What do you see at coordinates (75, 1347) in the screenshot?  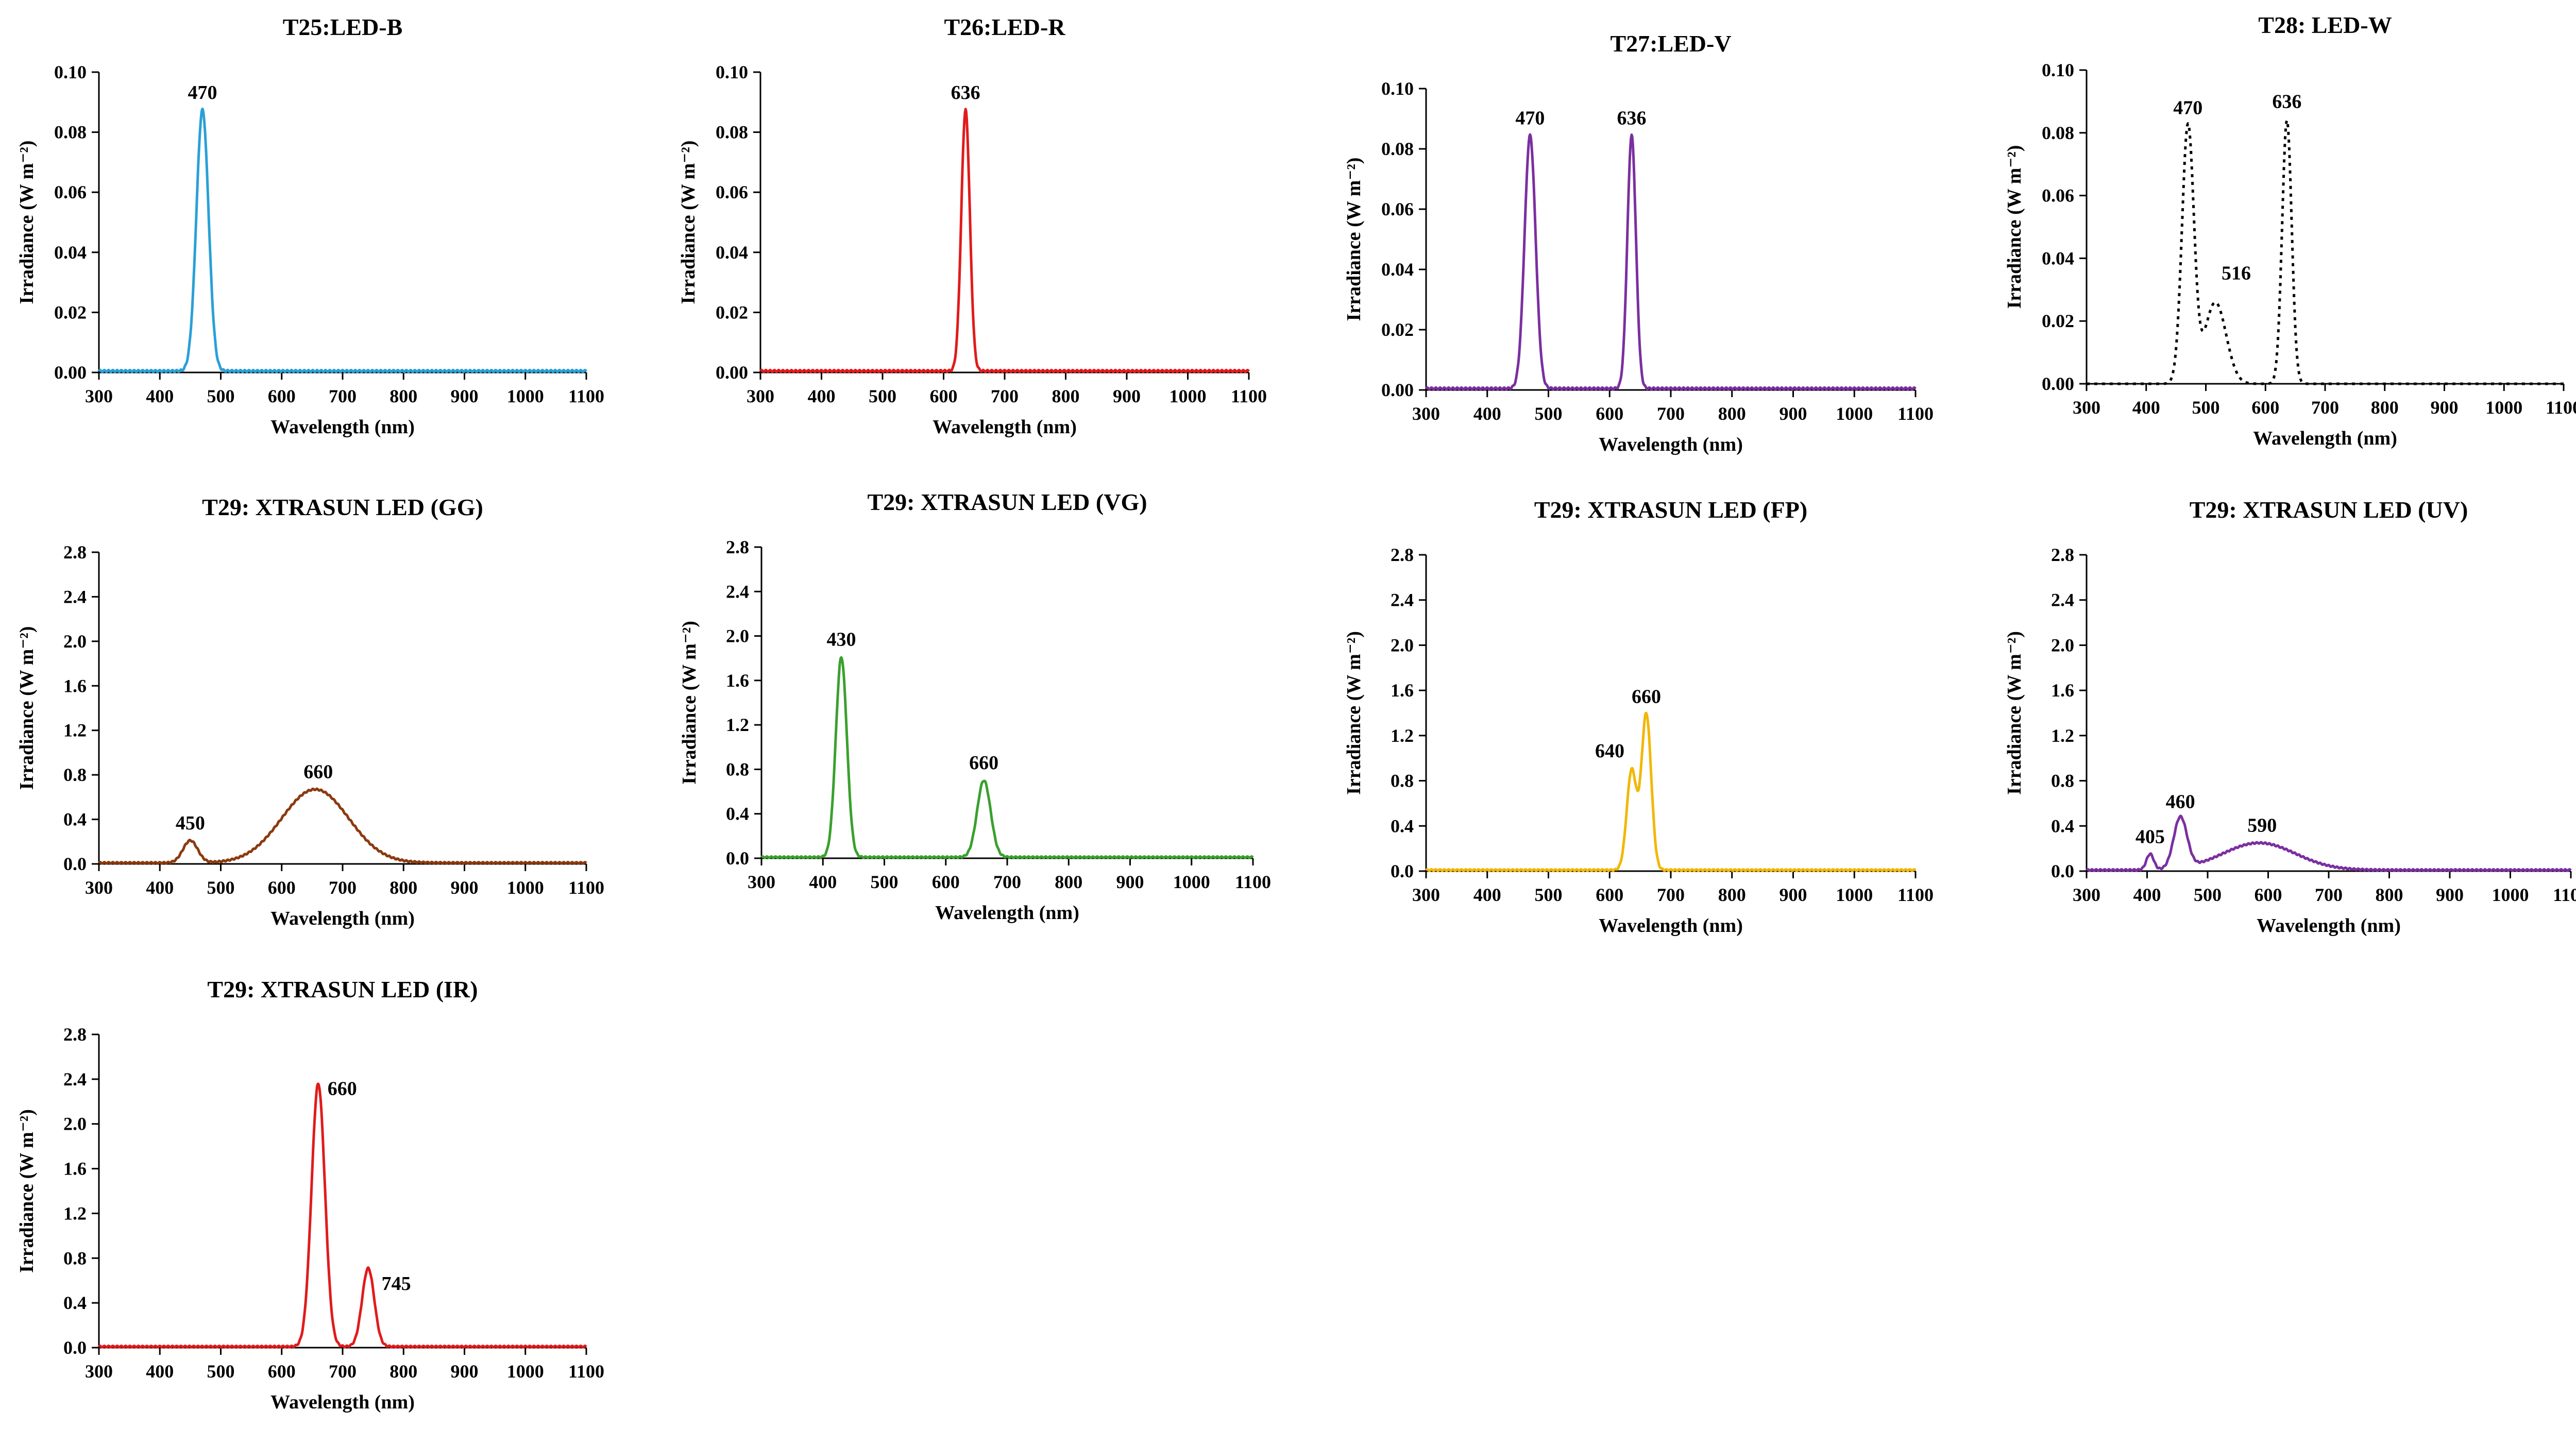 I see `y-tick-label: 0.0` at bounding box center [75, 1347].